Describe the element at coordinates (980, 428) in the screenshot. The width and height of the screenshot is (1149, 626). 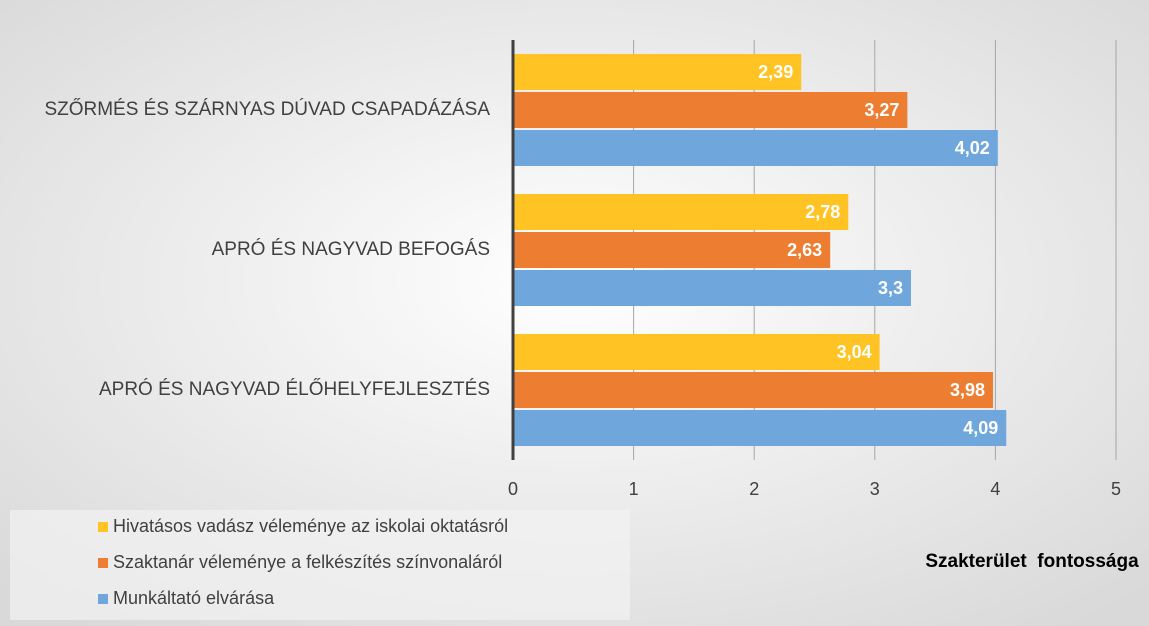
I see `data-label: 4,09` at that location.